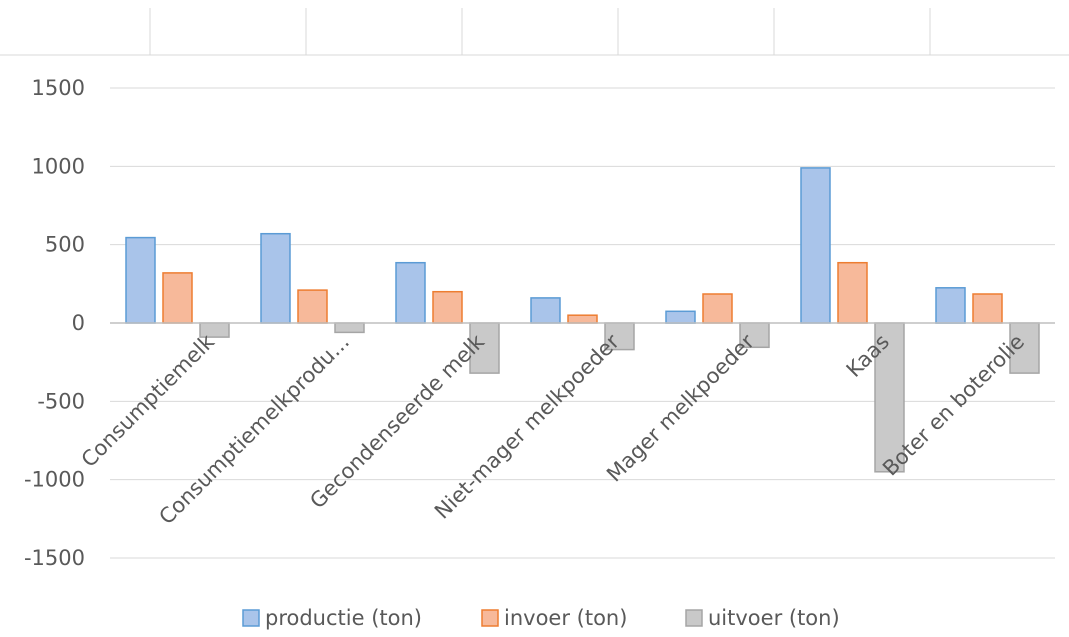 The width and height of the screenshot is (1069, 637). I want to click on y-tick-label: 500, so click(65, 245).